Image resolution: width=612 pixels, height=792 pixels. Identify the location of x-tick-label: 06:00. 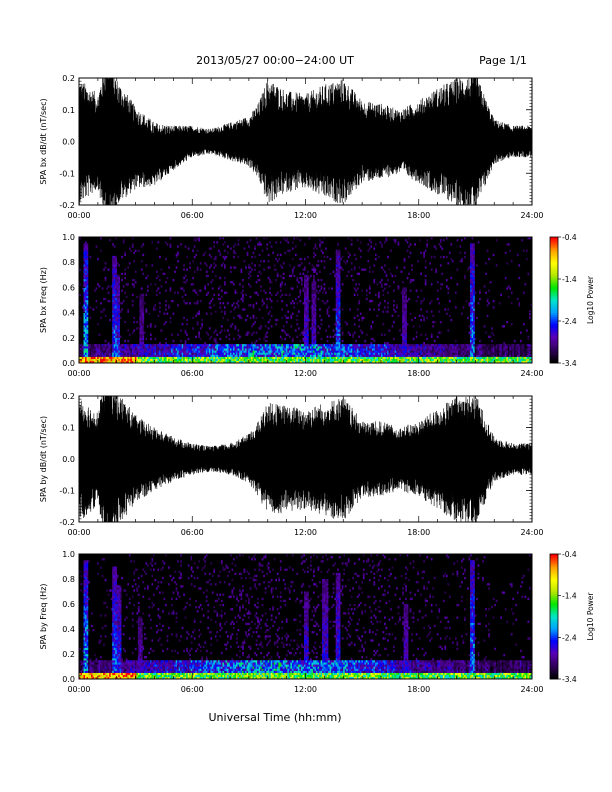
(192, 215).